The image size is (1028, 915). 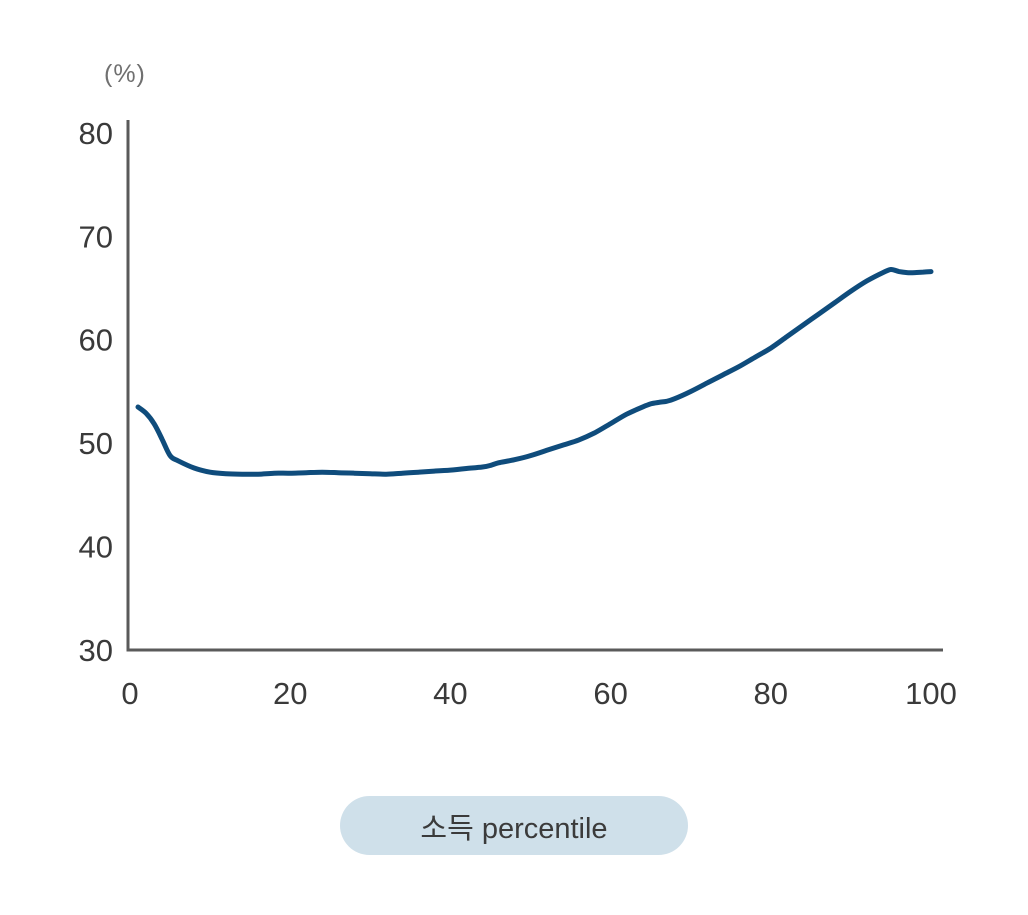 I want to click on x-tick-label: 60, so click(x=610, y=693).